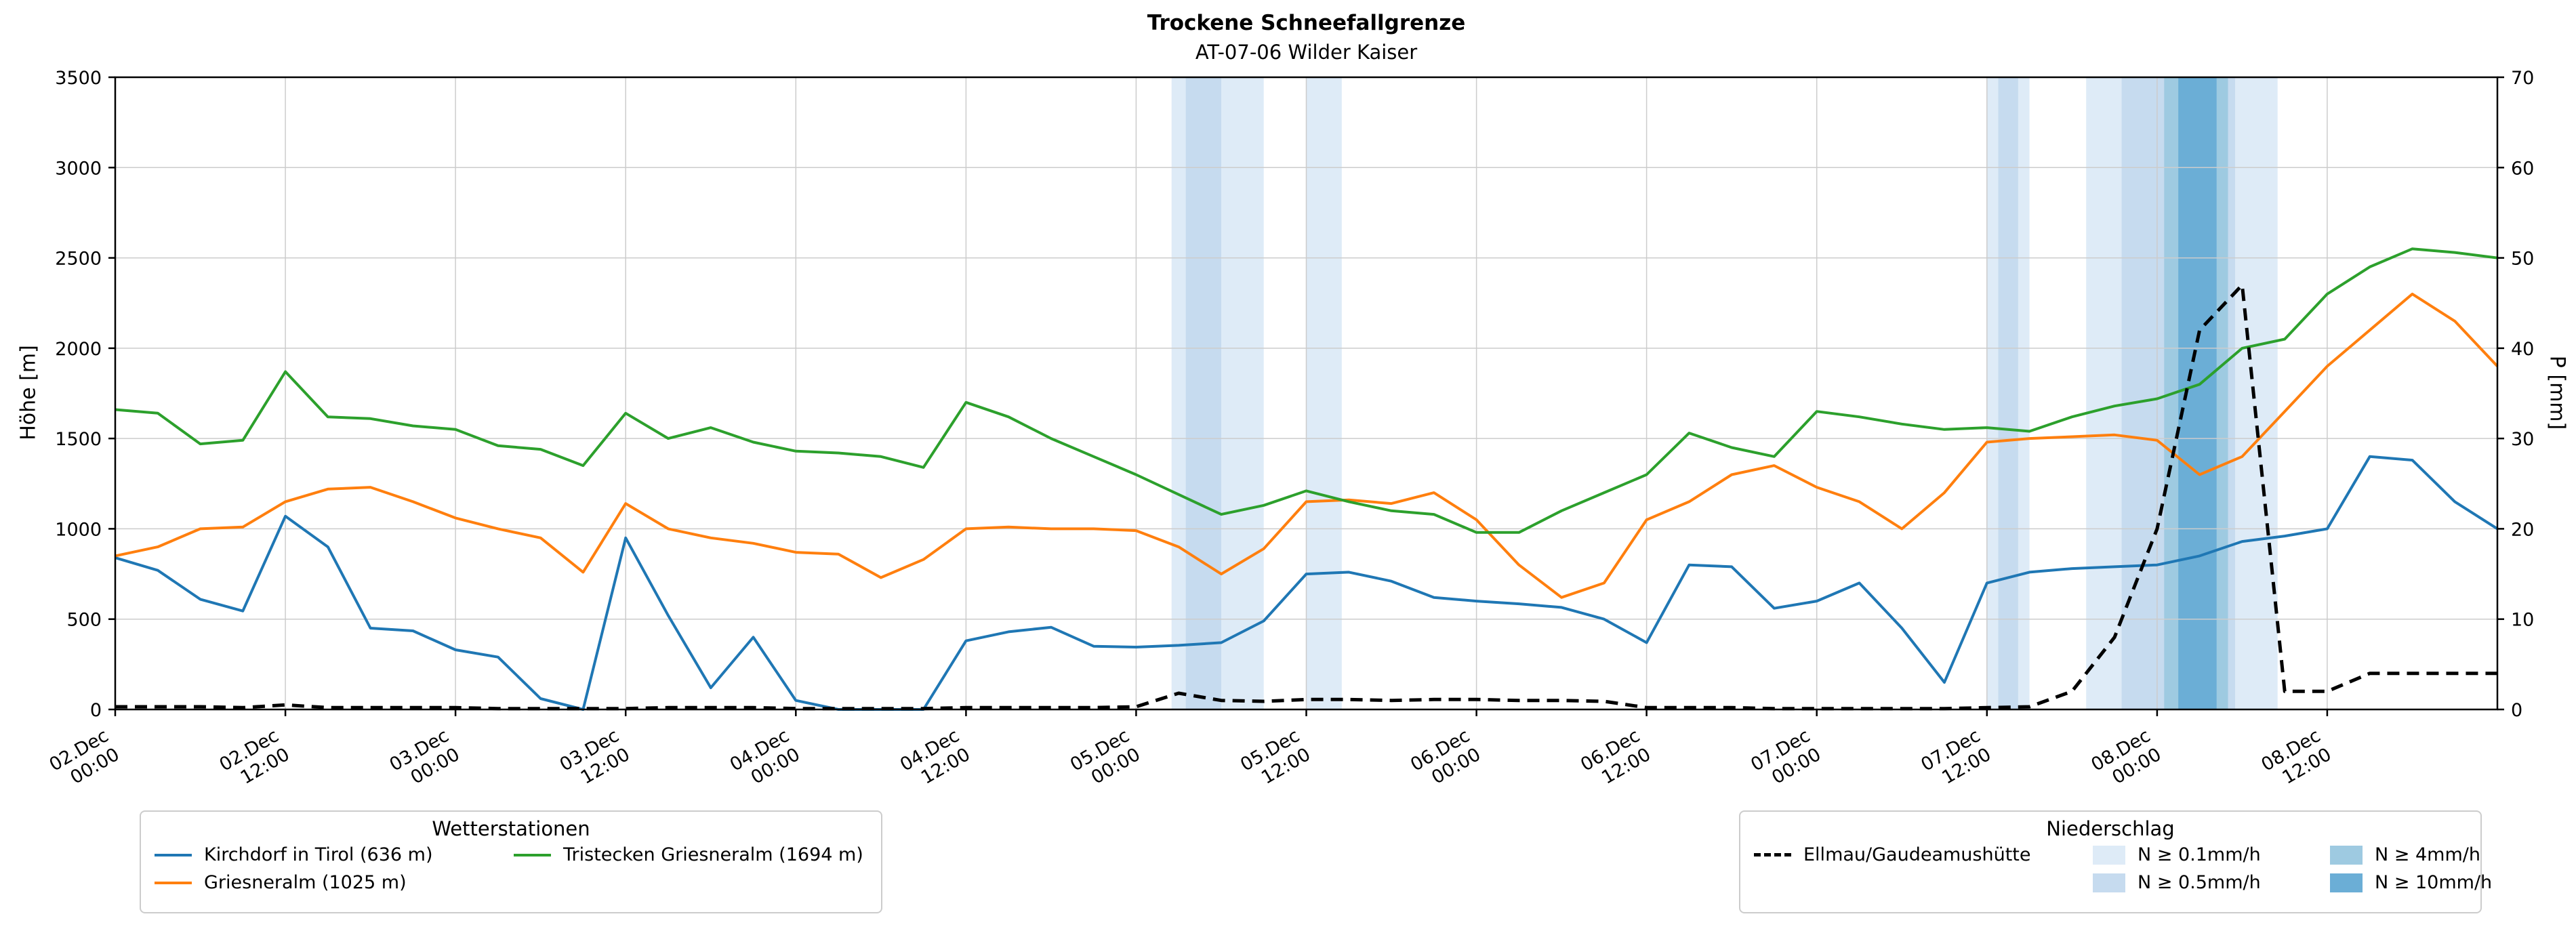  What do you see at coordinates (319, 855) in the screenshot?
I see `legend-label-kirchdorf: Kirchdorf in Tirol (636 m)` at bounding box center [319, 855].